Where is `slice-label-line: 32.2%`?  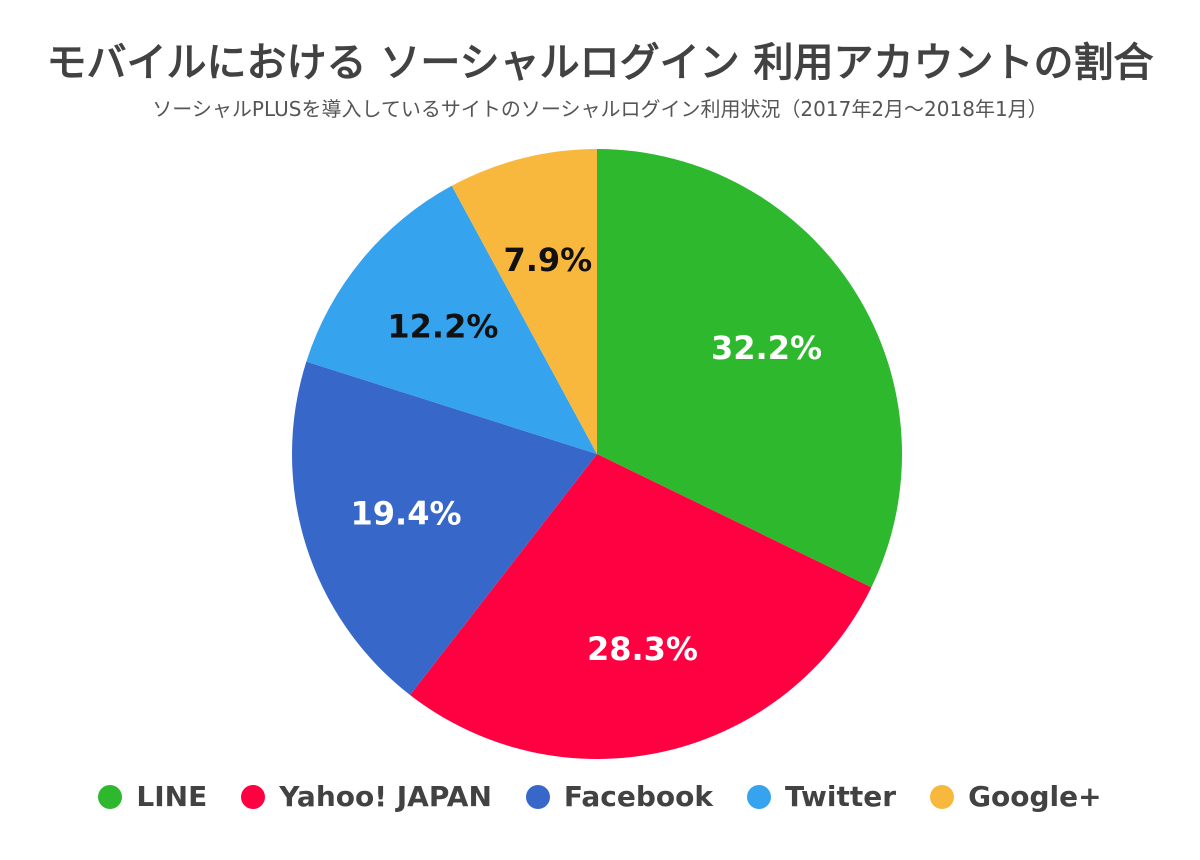
slice-label-line: 32.2% is located at coordinates (766, 348).